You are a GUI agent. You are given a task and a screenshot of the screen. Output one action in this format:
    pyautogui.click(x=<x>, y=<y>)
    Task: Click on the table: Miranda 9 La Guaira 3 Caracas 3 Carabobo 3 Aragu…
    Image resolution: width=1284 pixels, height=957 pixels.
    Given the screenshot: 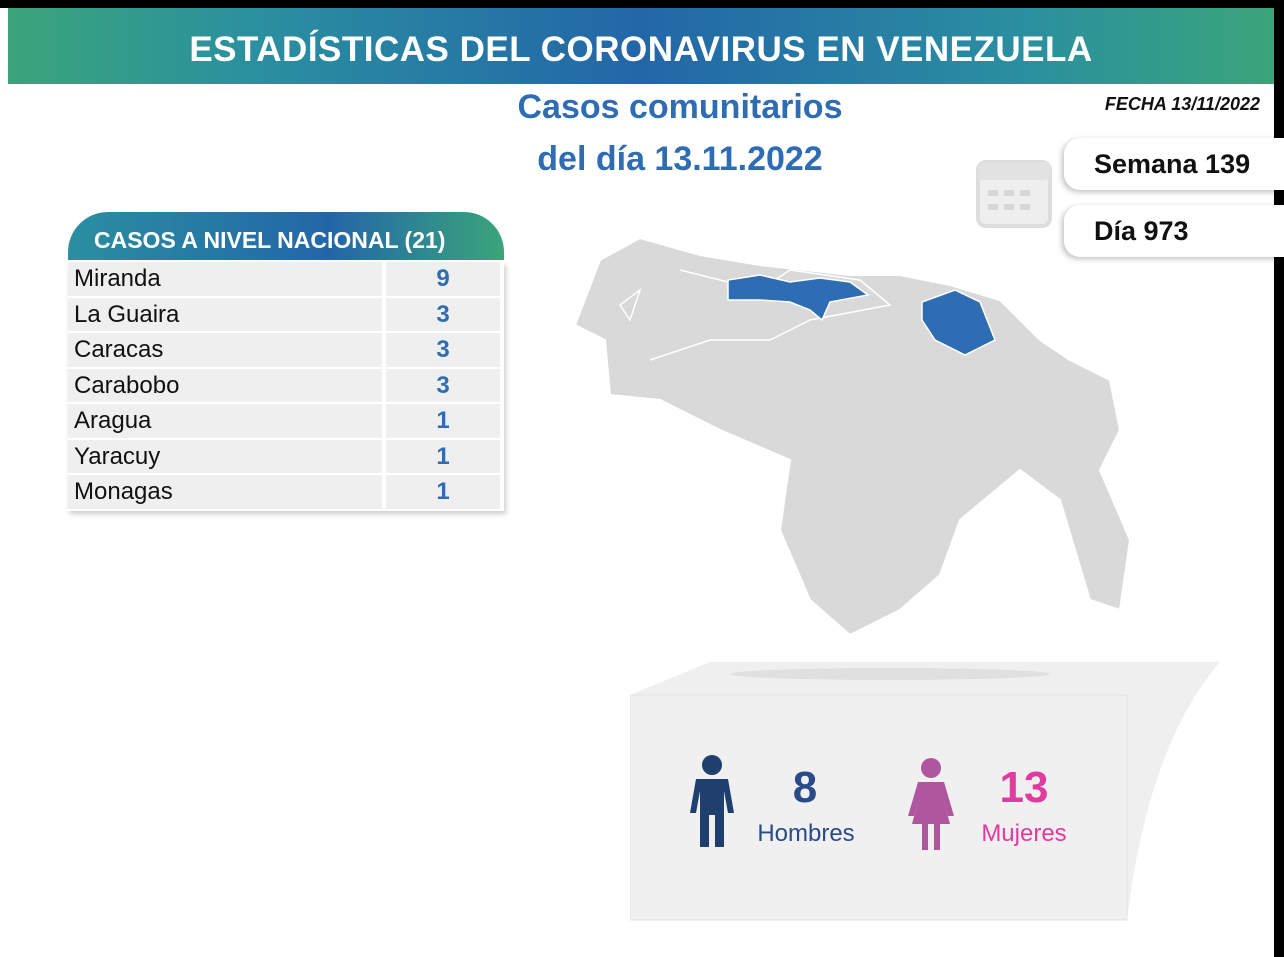 What is the action you would take?
    pyautogui.click(x=286, y=386)
    